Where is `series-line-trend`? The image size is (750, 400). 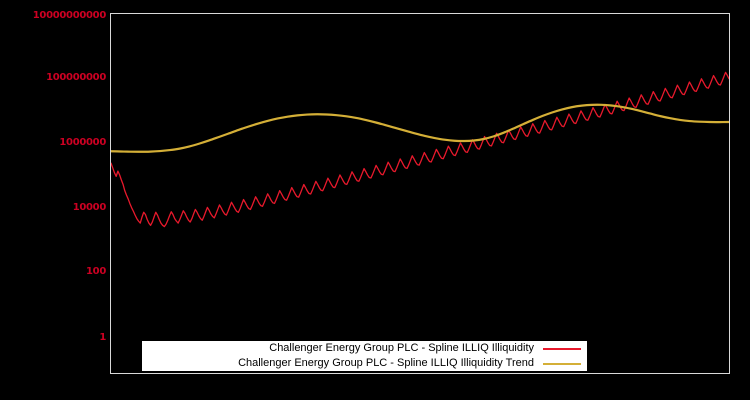 series-line-trend is located at coordinates (420, 128).